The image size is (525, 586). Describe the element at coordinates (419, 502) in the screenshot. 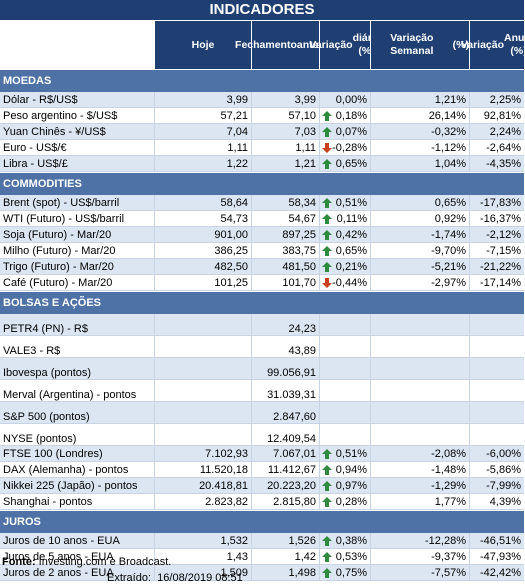

I see `cell-variacao-semanal: 1,77%` at that location.